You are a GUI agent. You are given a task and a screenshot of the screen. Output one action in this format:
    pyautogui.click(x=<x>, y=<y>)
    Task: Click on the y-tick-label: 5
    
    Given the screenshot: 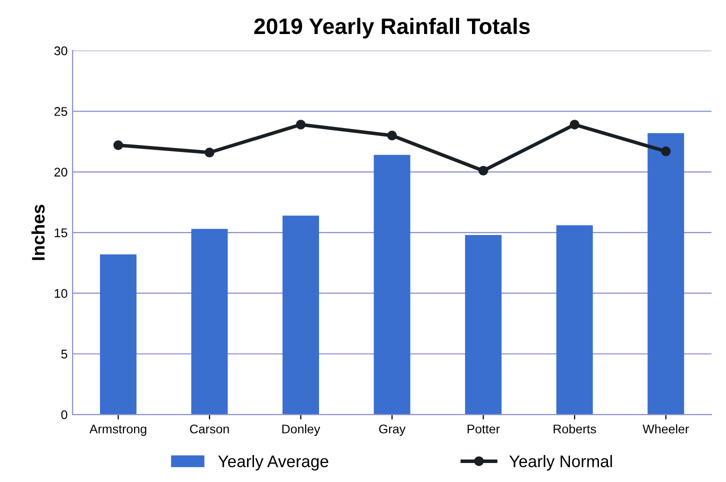 What is the action you would take?
    pyautogui.click(x=64, y=354)
    